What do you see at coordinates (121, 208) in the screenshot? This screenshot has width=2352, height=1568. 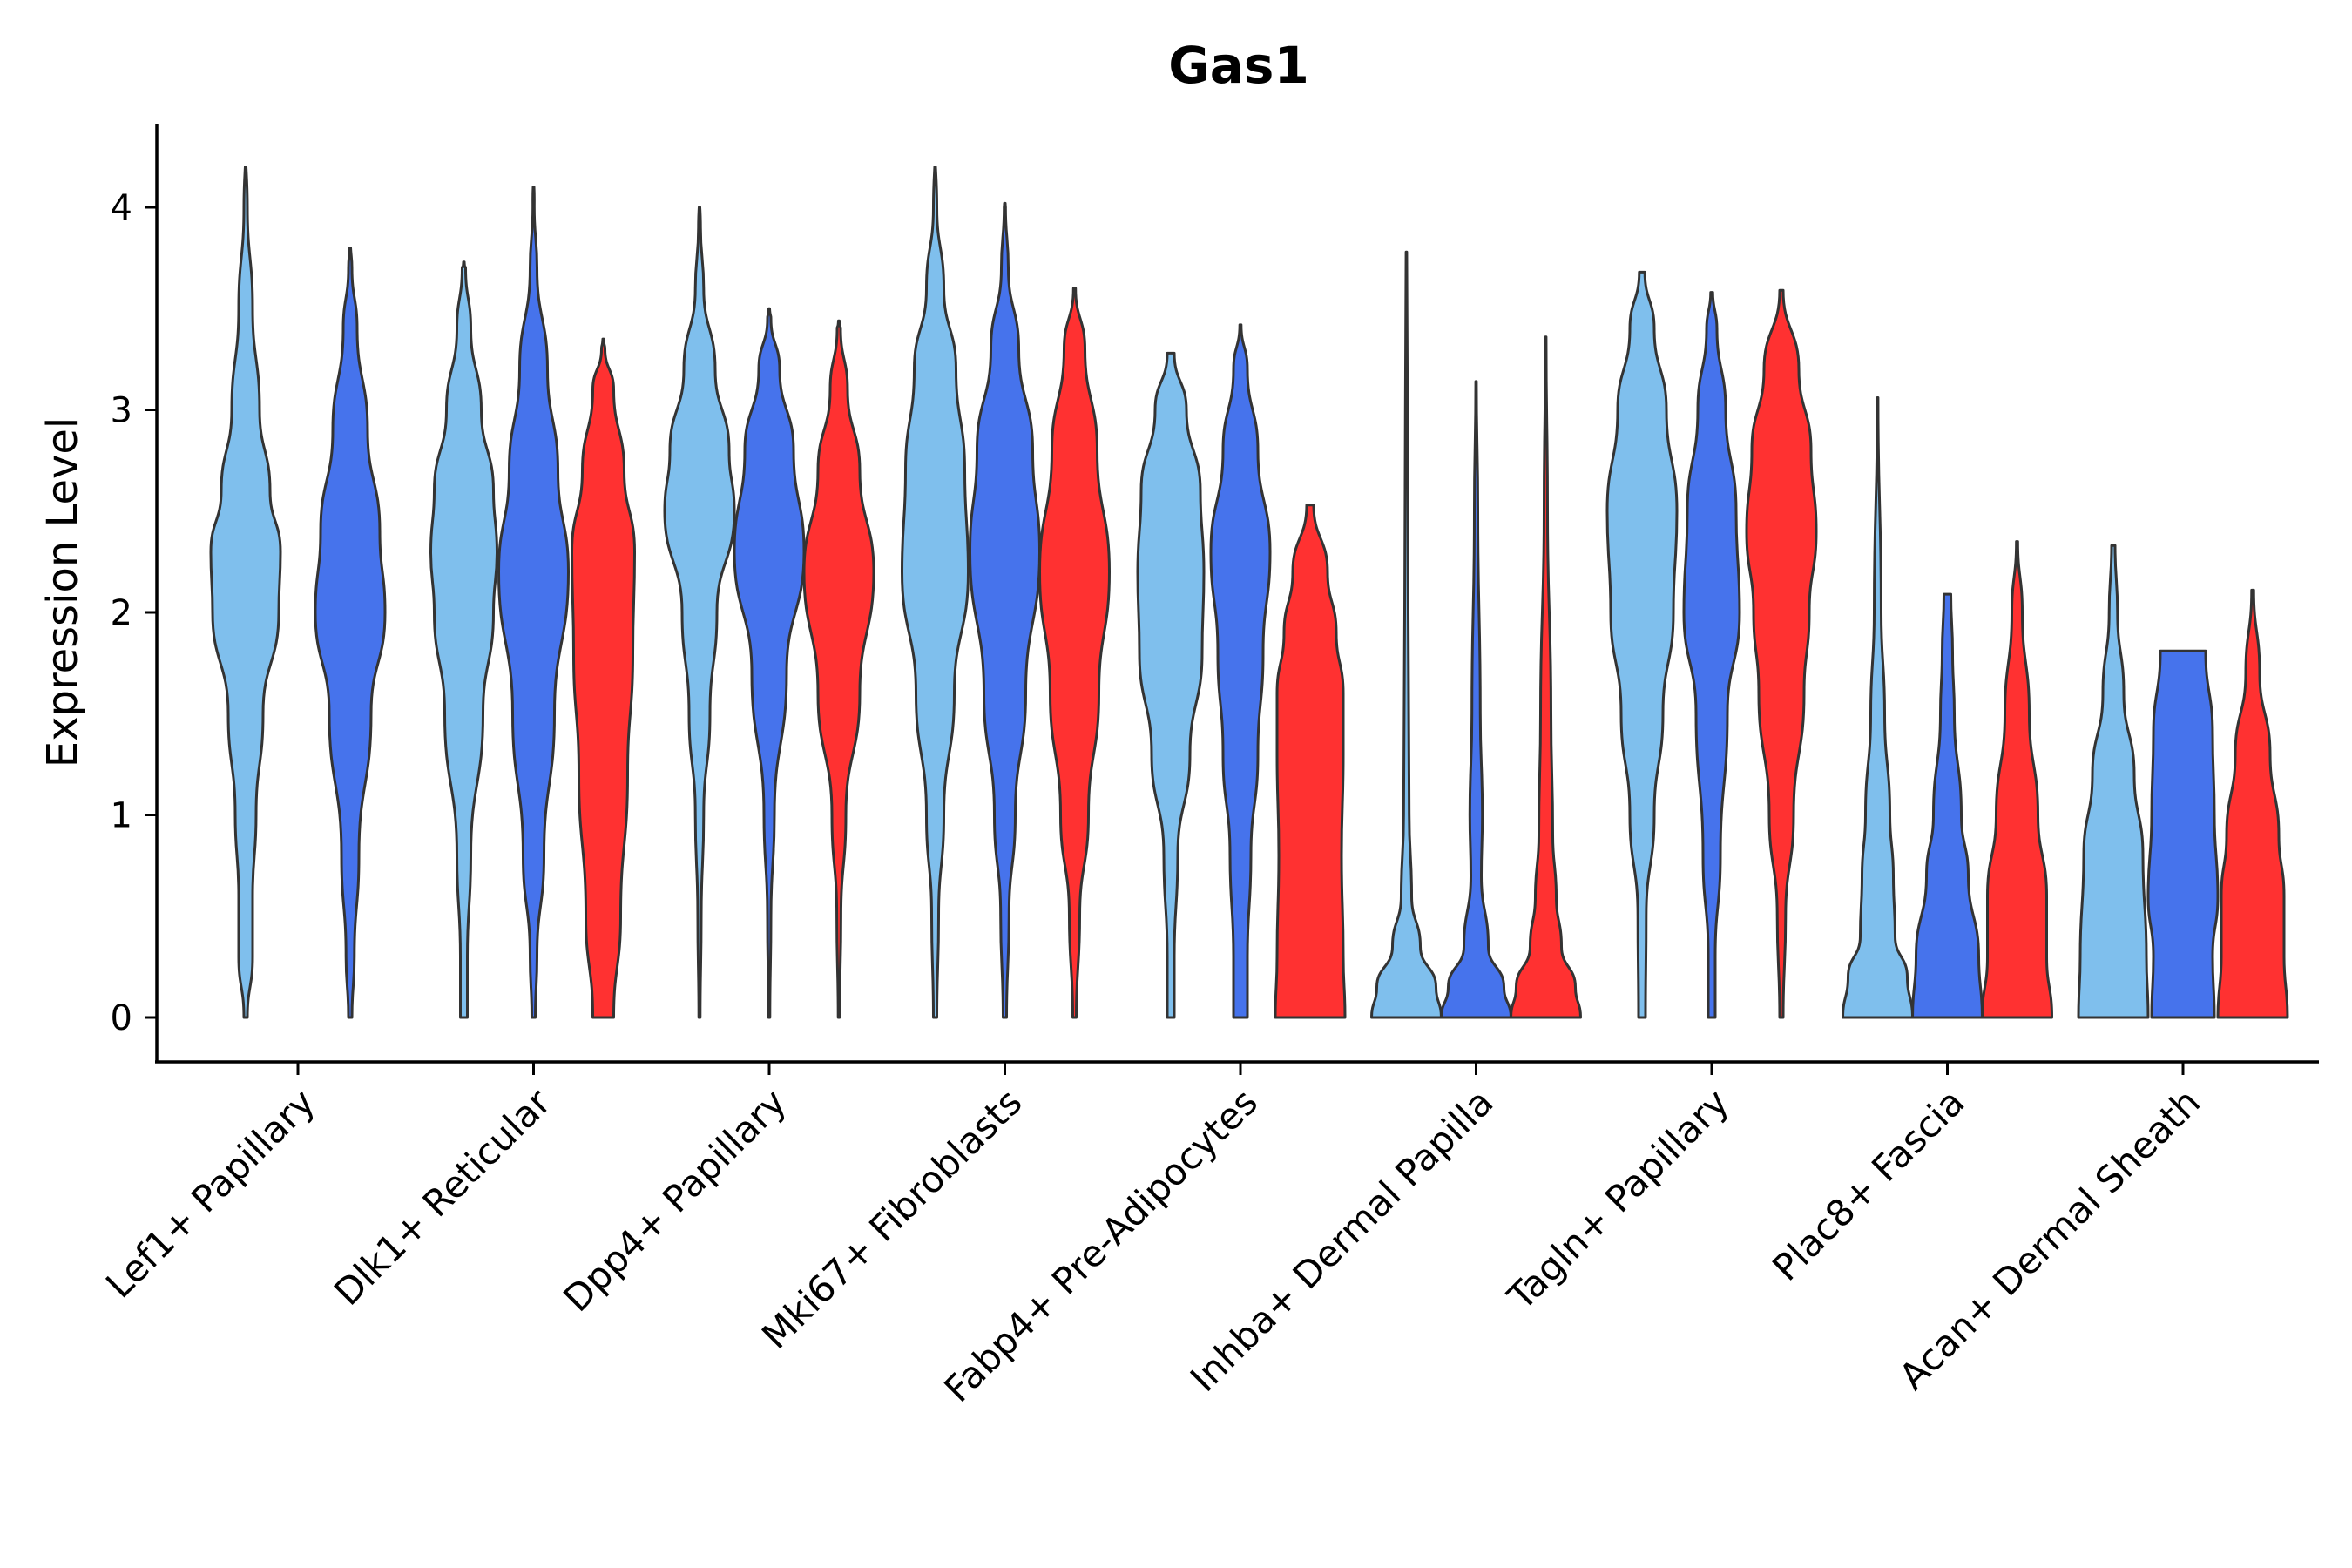 I see `y-tick-label: 4` at bounding box center [121, 208].